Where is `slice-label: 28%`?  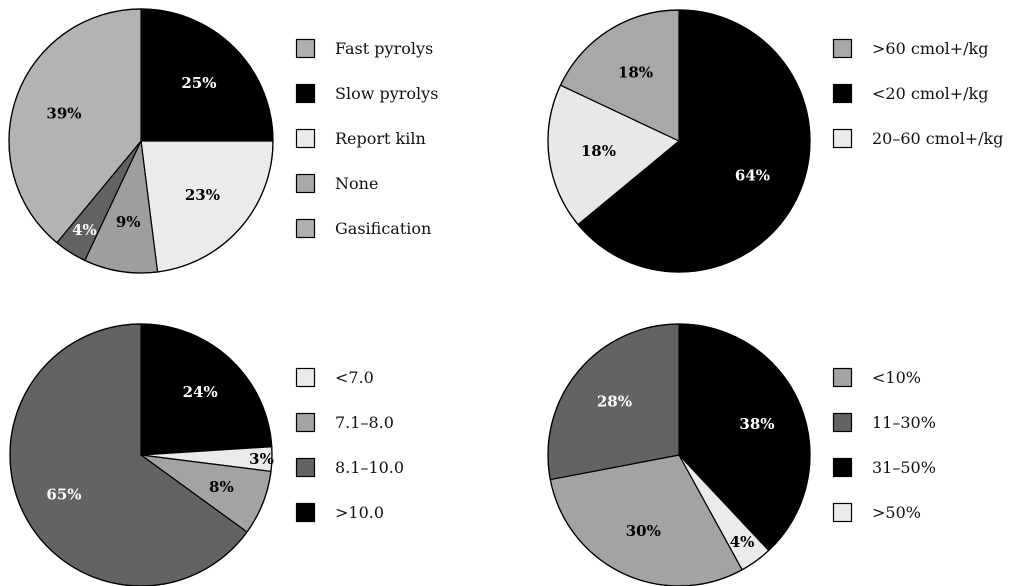
slice-label: 28% is located at coordinates (614, 402).